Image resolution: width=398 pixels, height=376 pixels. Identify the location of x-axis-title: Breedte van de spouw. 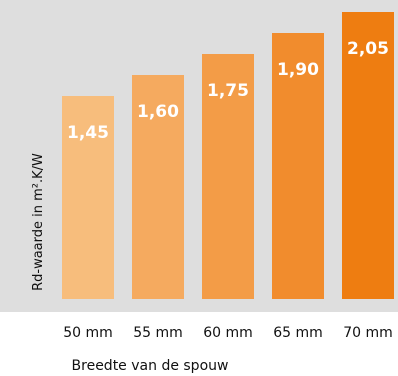
(150, 366).